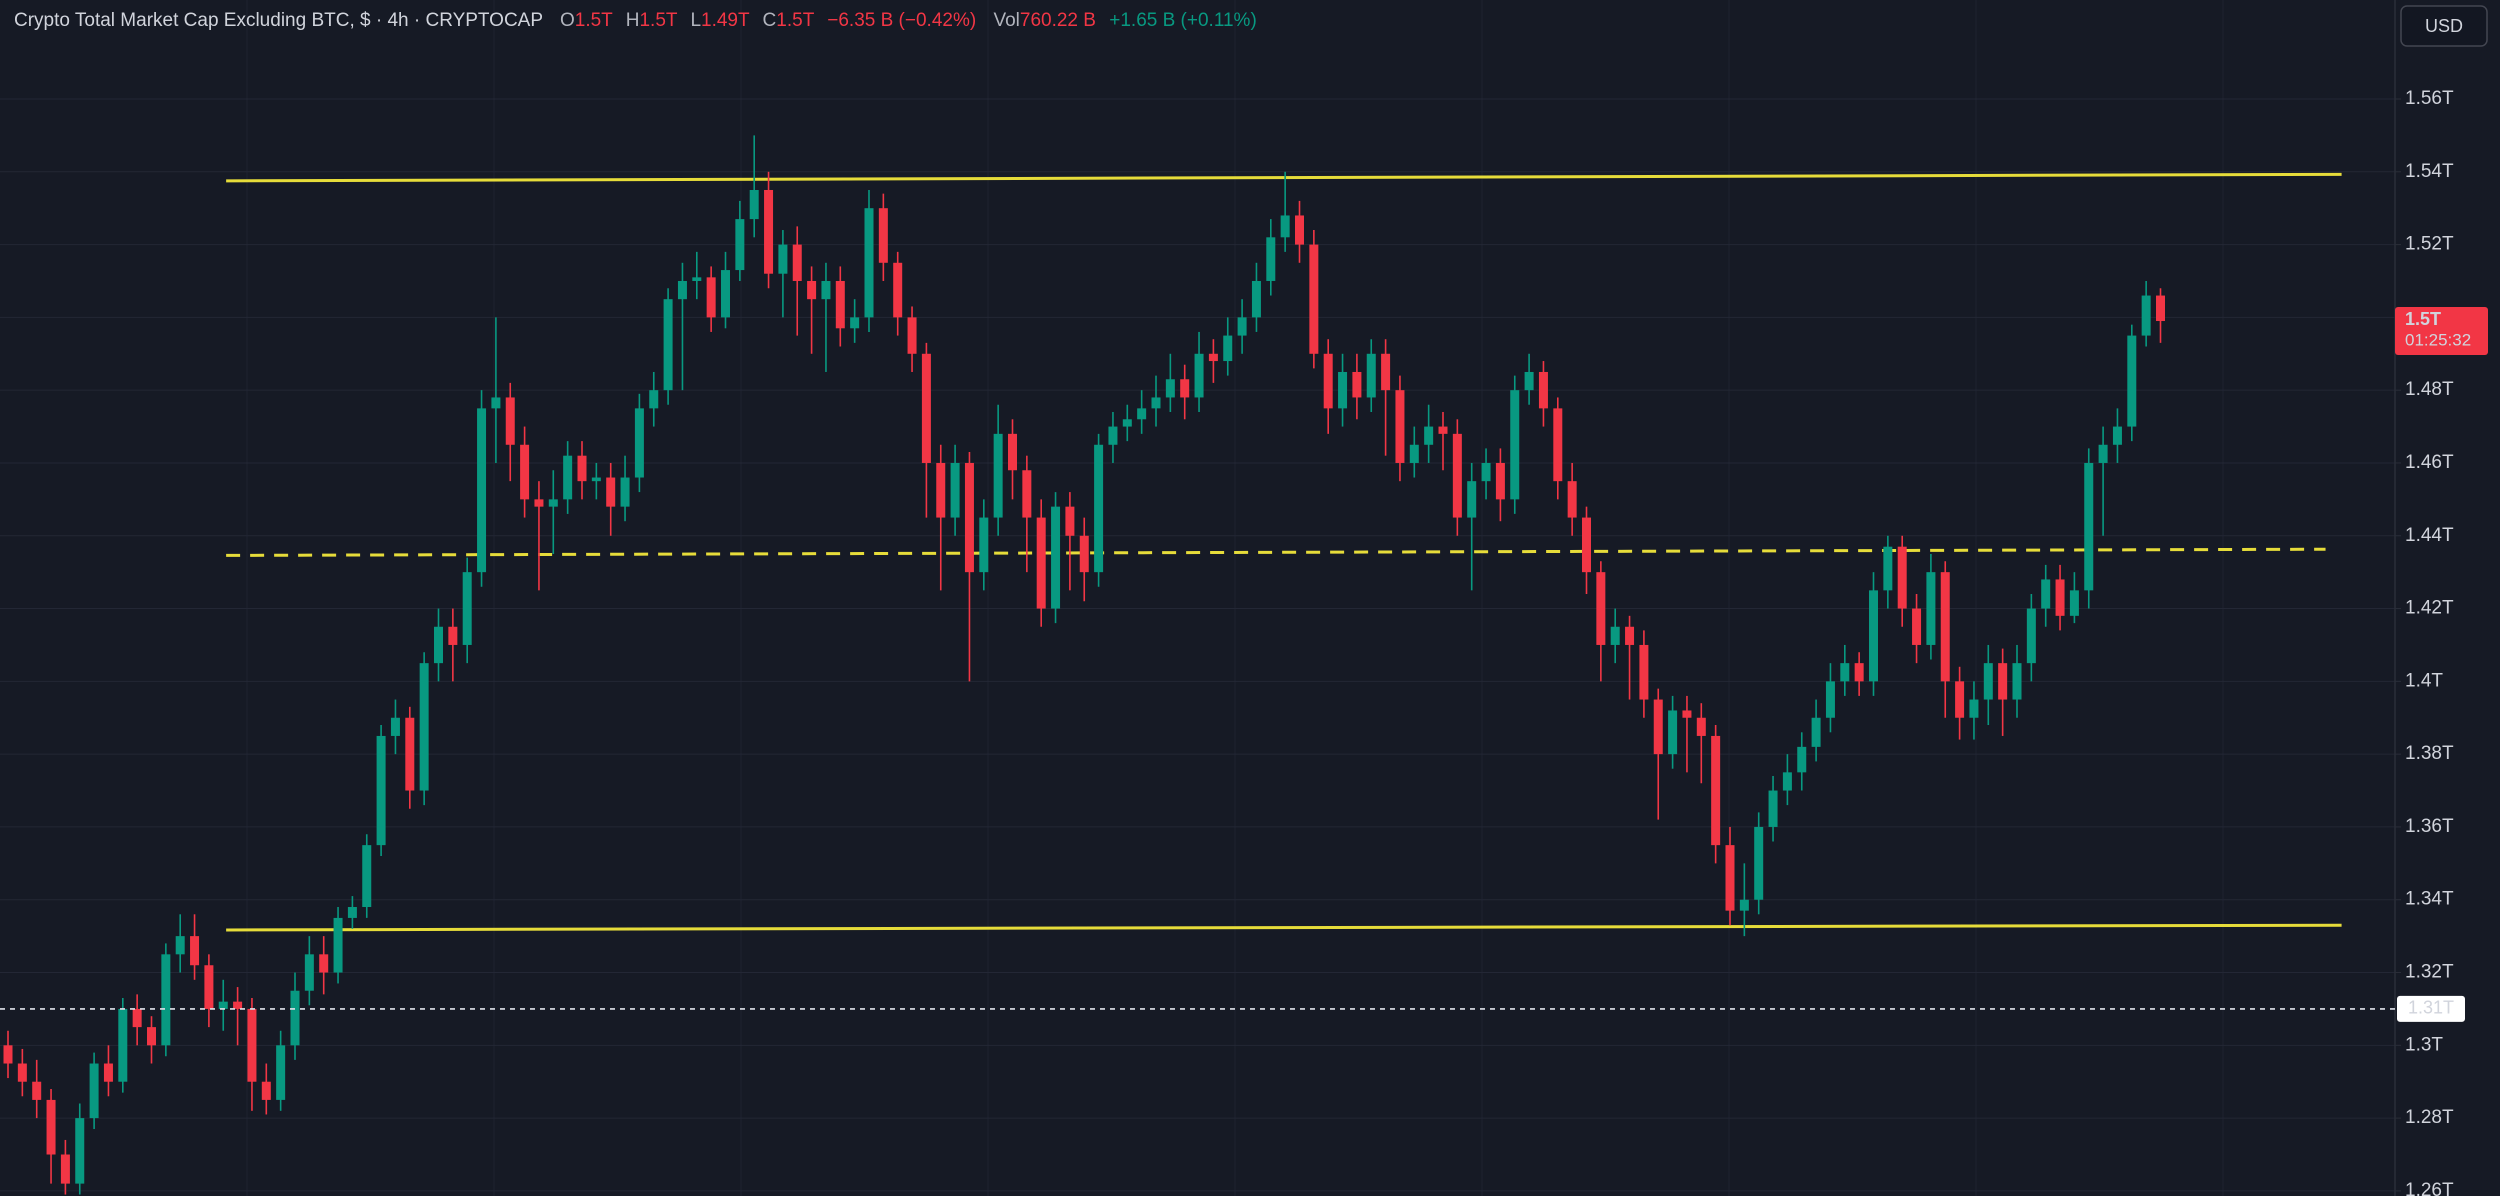 Image resolution: width=2500 pixels, height=1196 pixels. I want to click on y-tick-label: 1.34T, so click(2429, 899).